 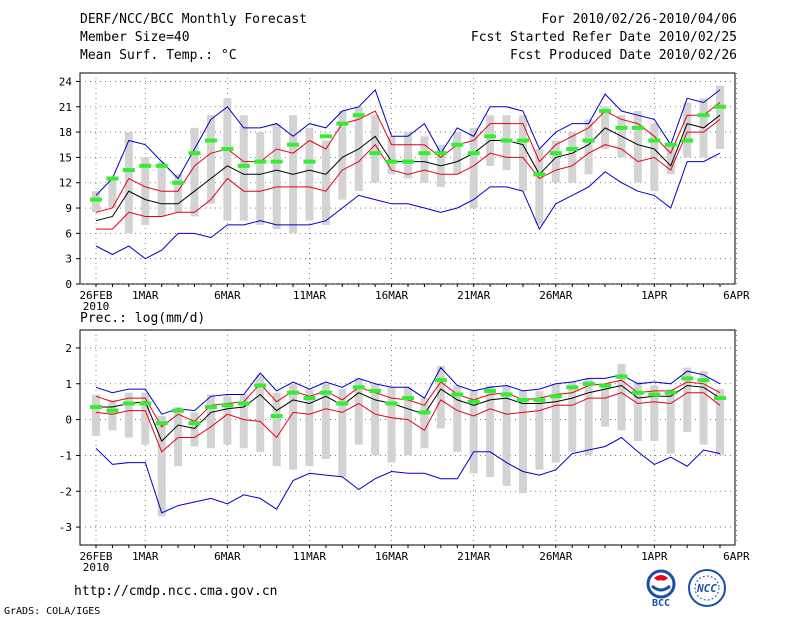 I want to click on bcc-logo-icon: BCC, so click(x=661, y=589).